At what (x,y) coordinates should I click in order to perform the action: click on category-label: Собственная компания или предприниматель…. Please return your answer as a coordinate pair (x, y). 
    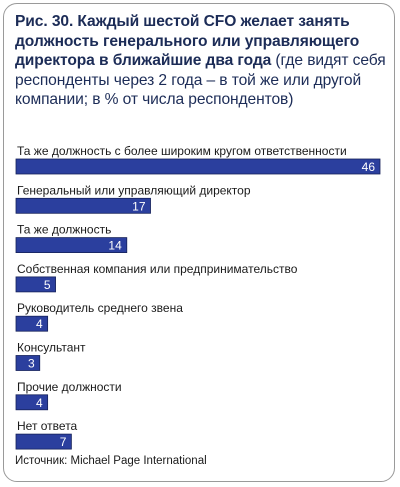
    Looking at the image, I should click on (157, 269).